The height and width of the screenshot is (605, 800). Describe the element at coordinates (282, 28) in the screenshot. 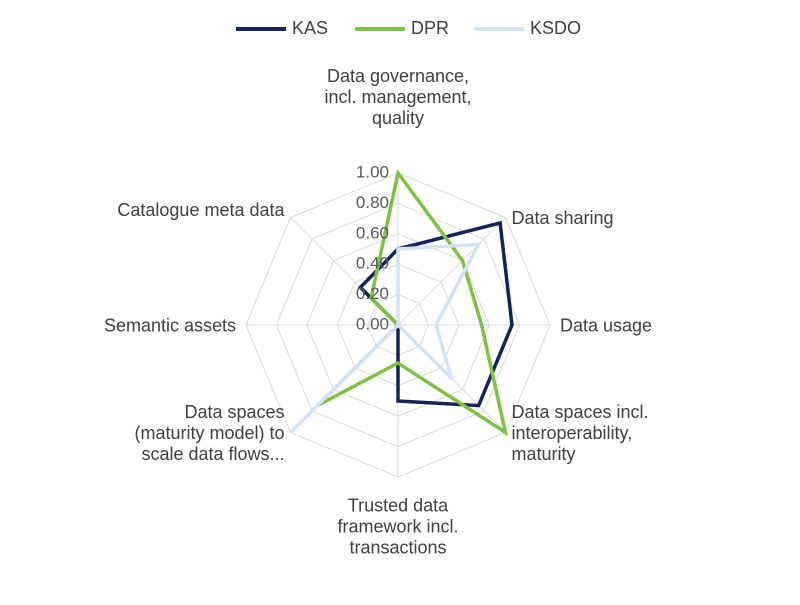

I see `legend-item-kas: KAS` at that location.